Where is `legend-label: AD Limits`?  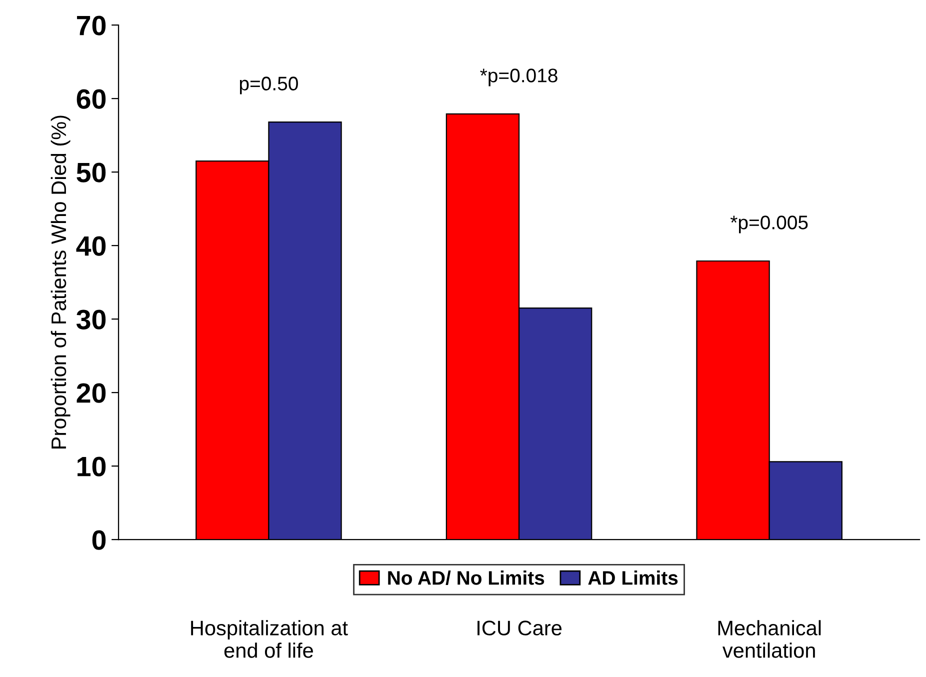 legend-label: AD Limits is located at coordinates (633, 577).